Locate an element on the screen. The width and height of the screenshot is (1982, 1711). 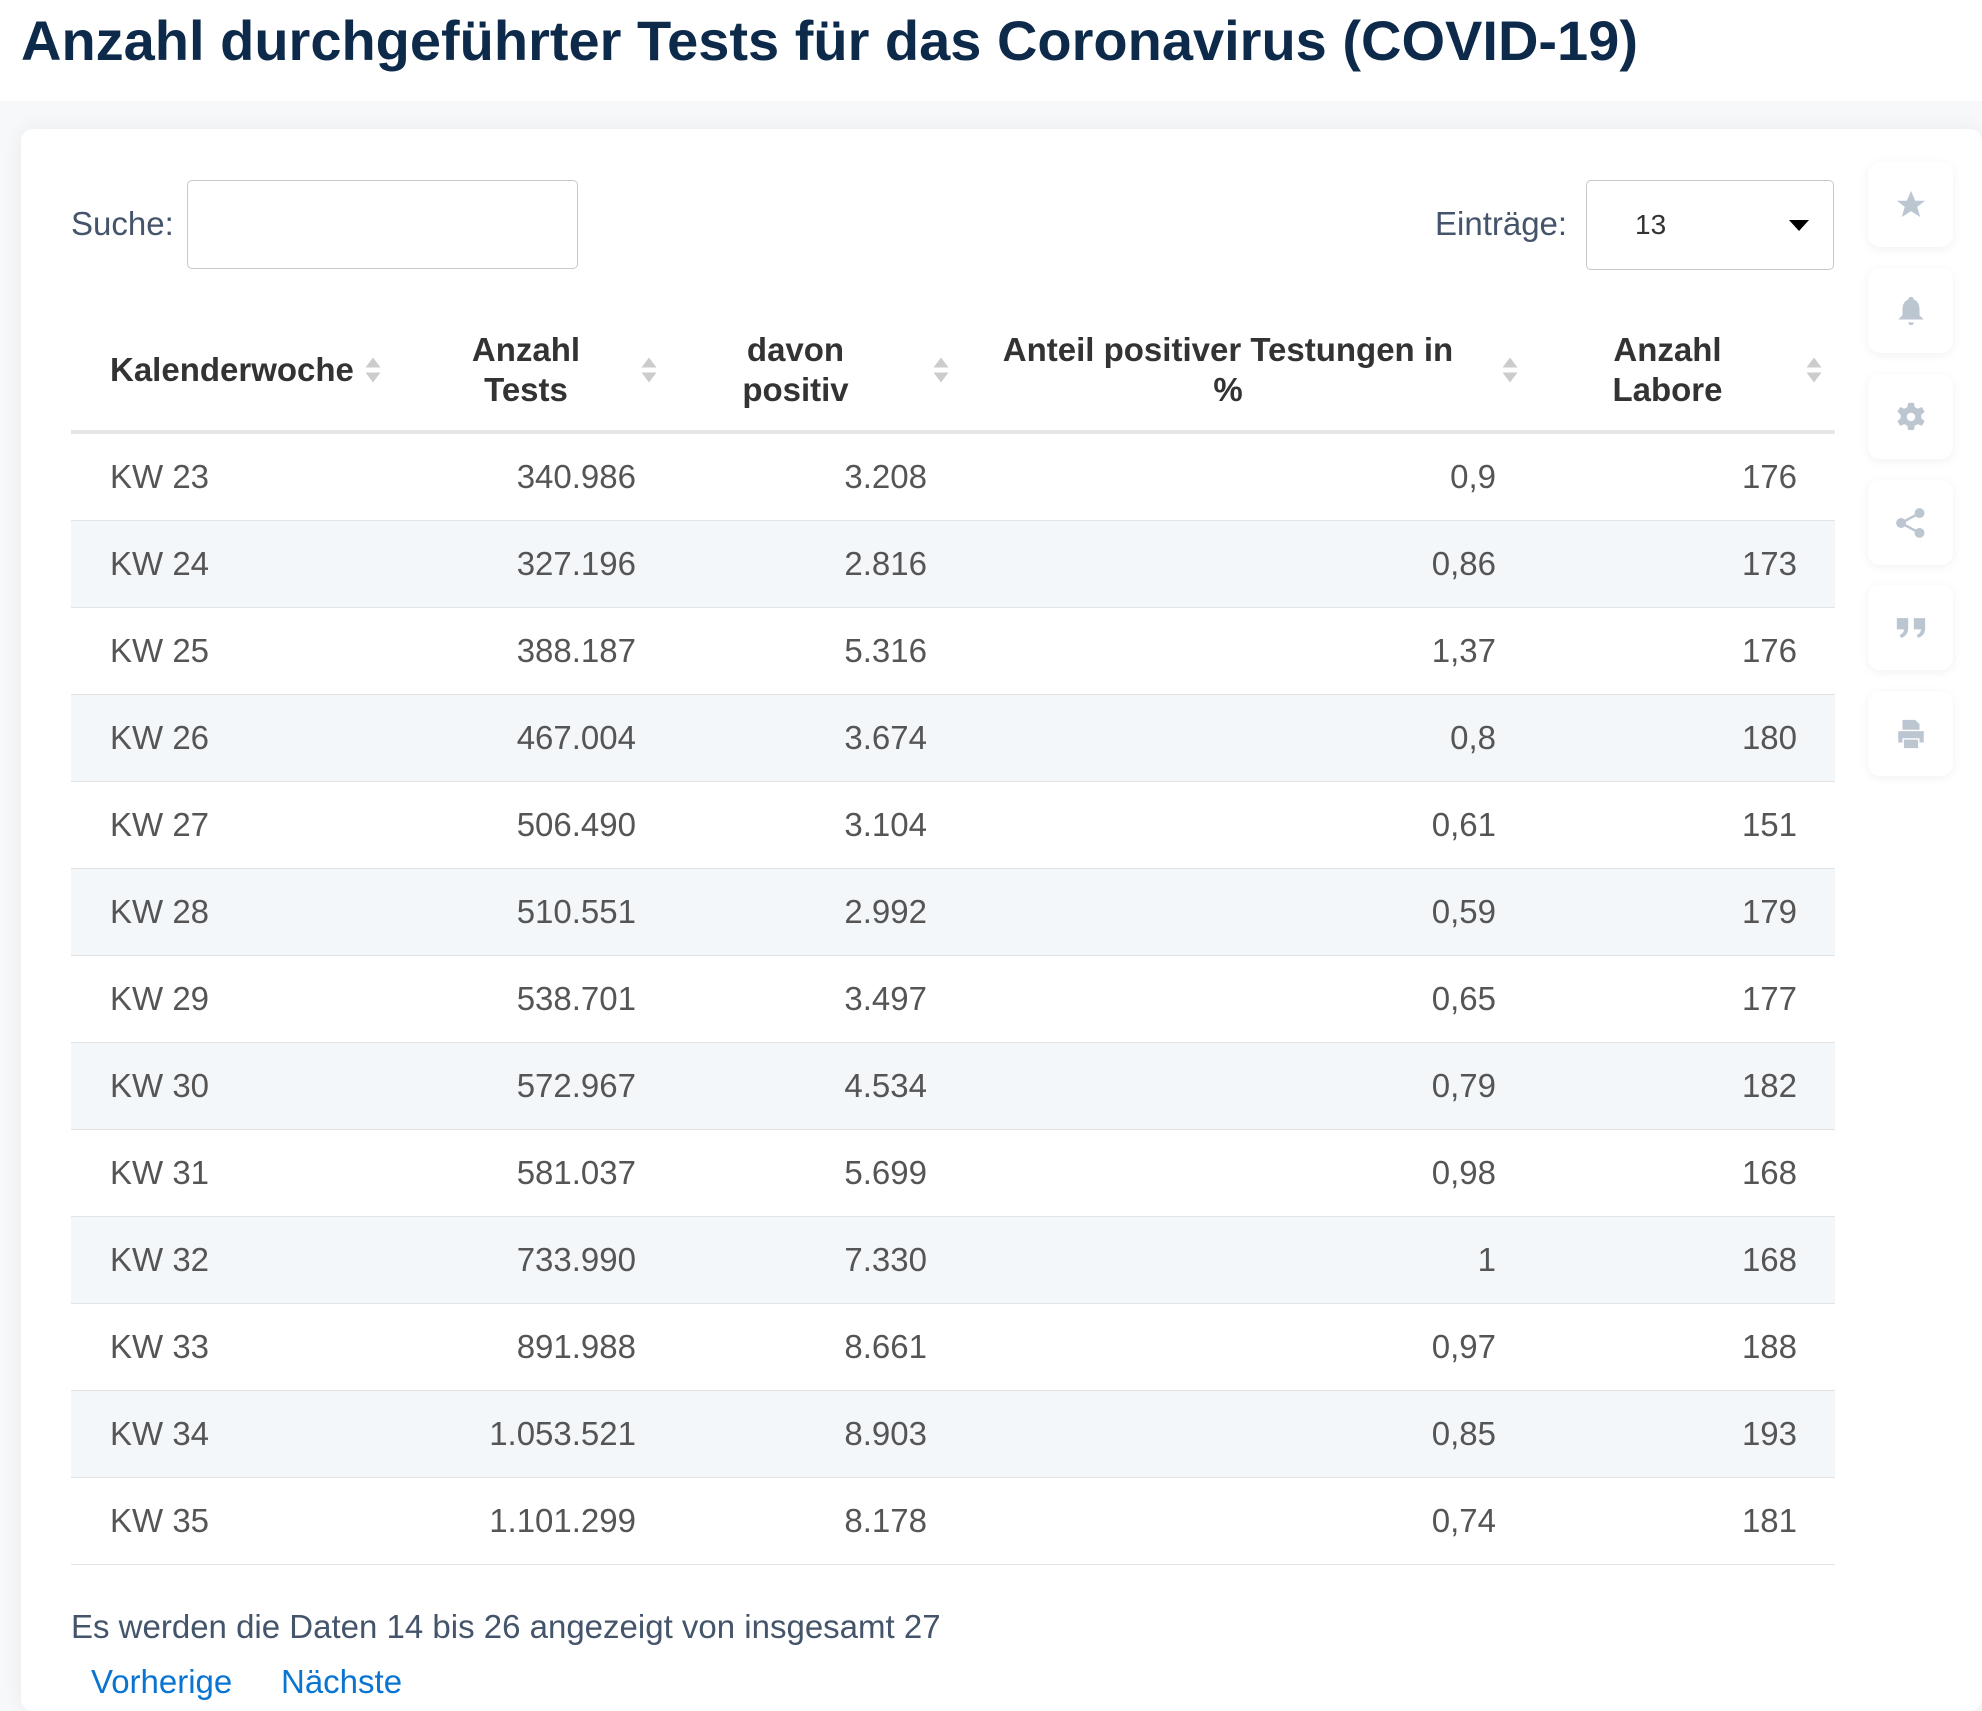
table-cell: KW 28 is located at coordinates (231, 912).